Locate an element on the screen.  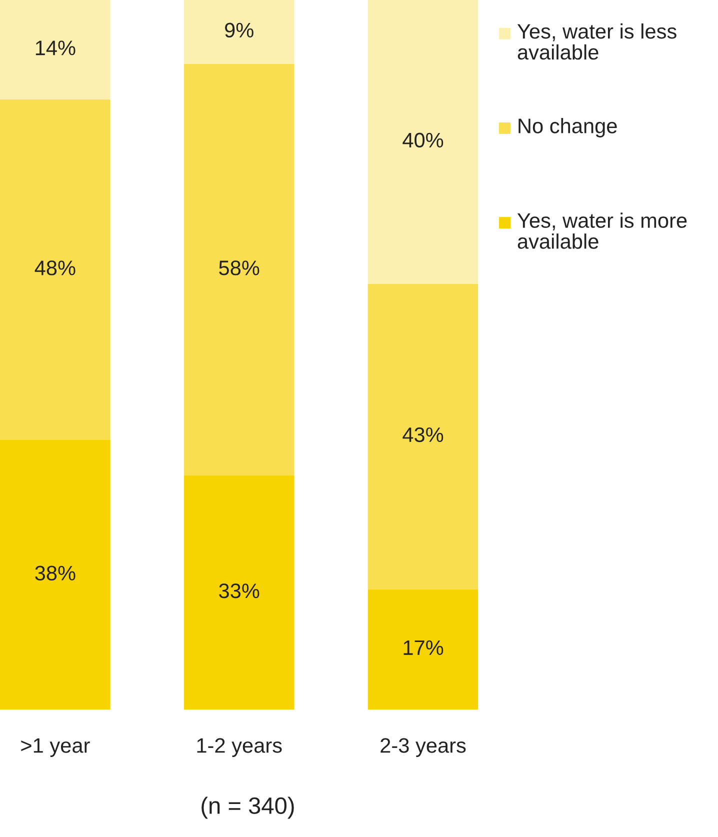
data-label: 14% is located at coordinates (56, 48).